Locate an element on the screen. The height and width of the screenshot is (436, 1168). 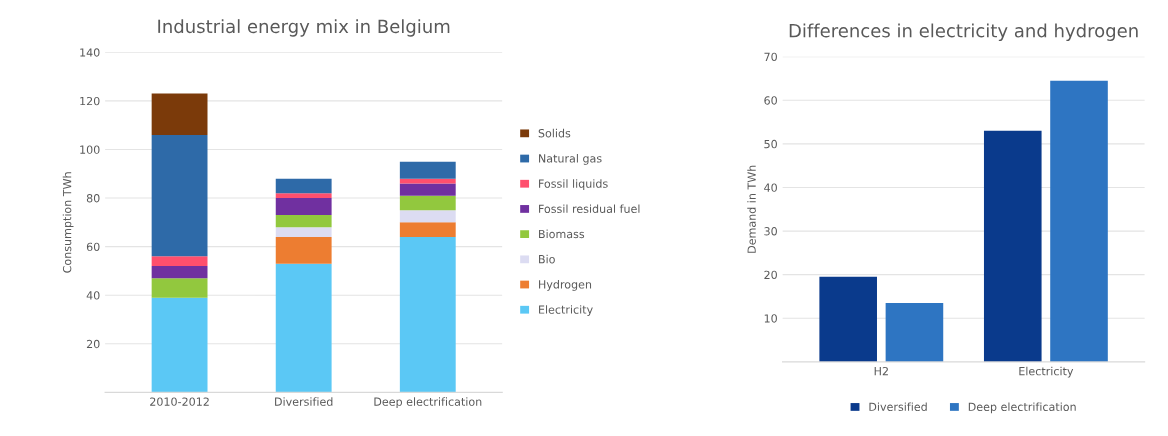
y-tick-label: 50 is located at coordinates (770, 144).